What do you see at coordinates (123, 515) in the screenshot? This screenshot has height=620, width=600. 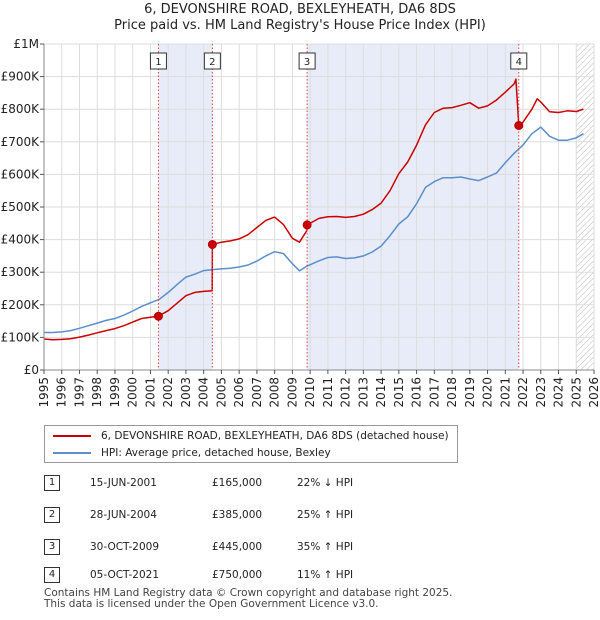 I see `transaction-date: 28-JUN-2004` at bounding box center [123, 515].